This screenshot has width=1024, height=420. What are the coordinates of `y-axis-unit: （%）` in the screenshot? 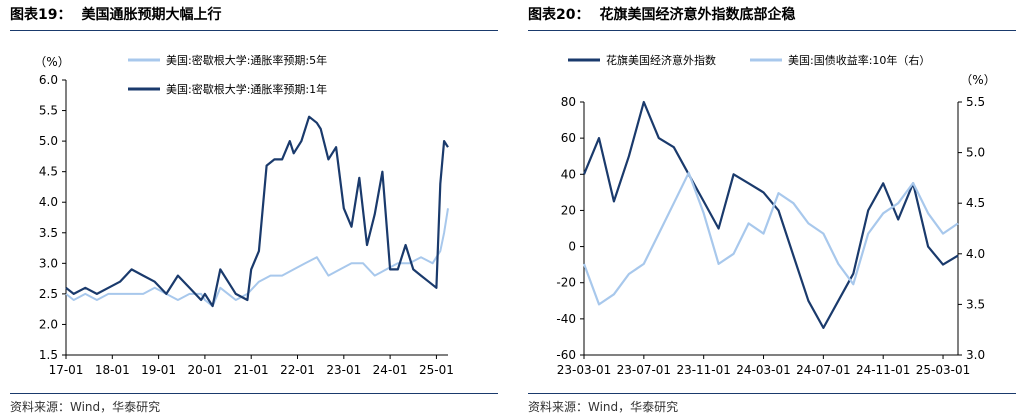 It's located at (51, 62).